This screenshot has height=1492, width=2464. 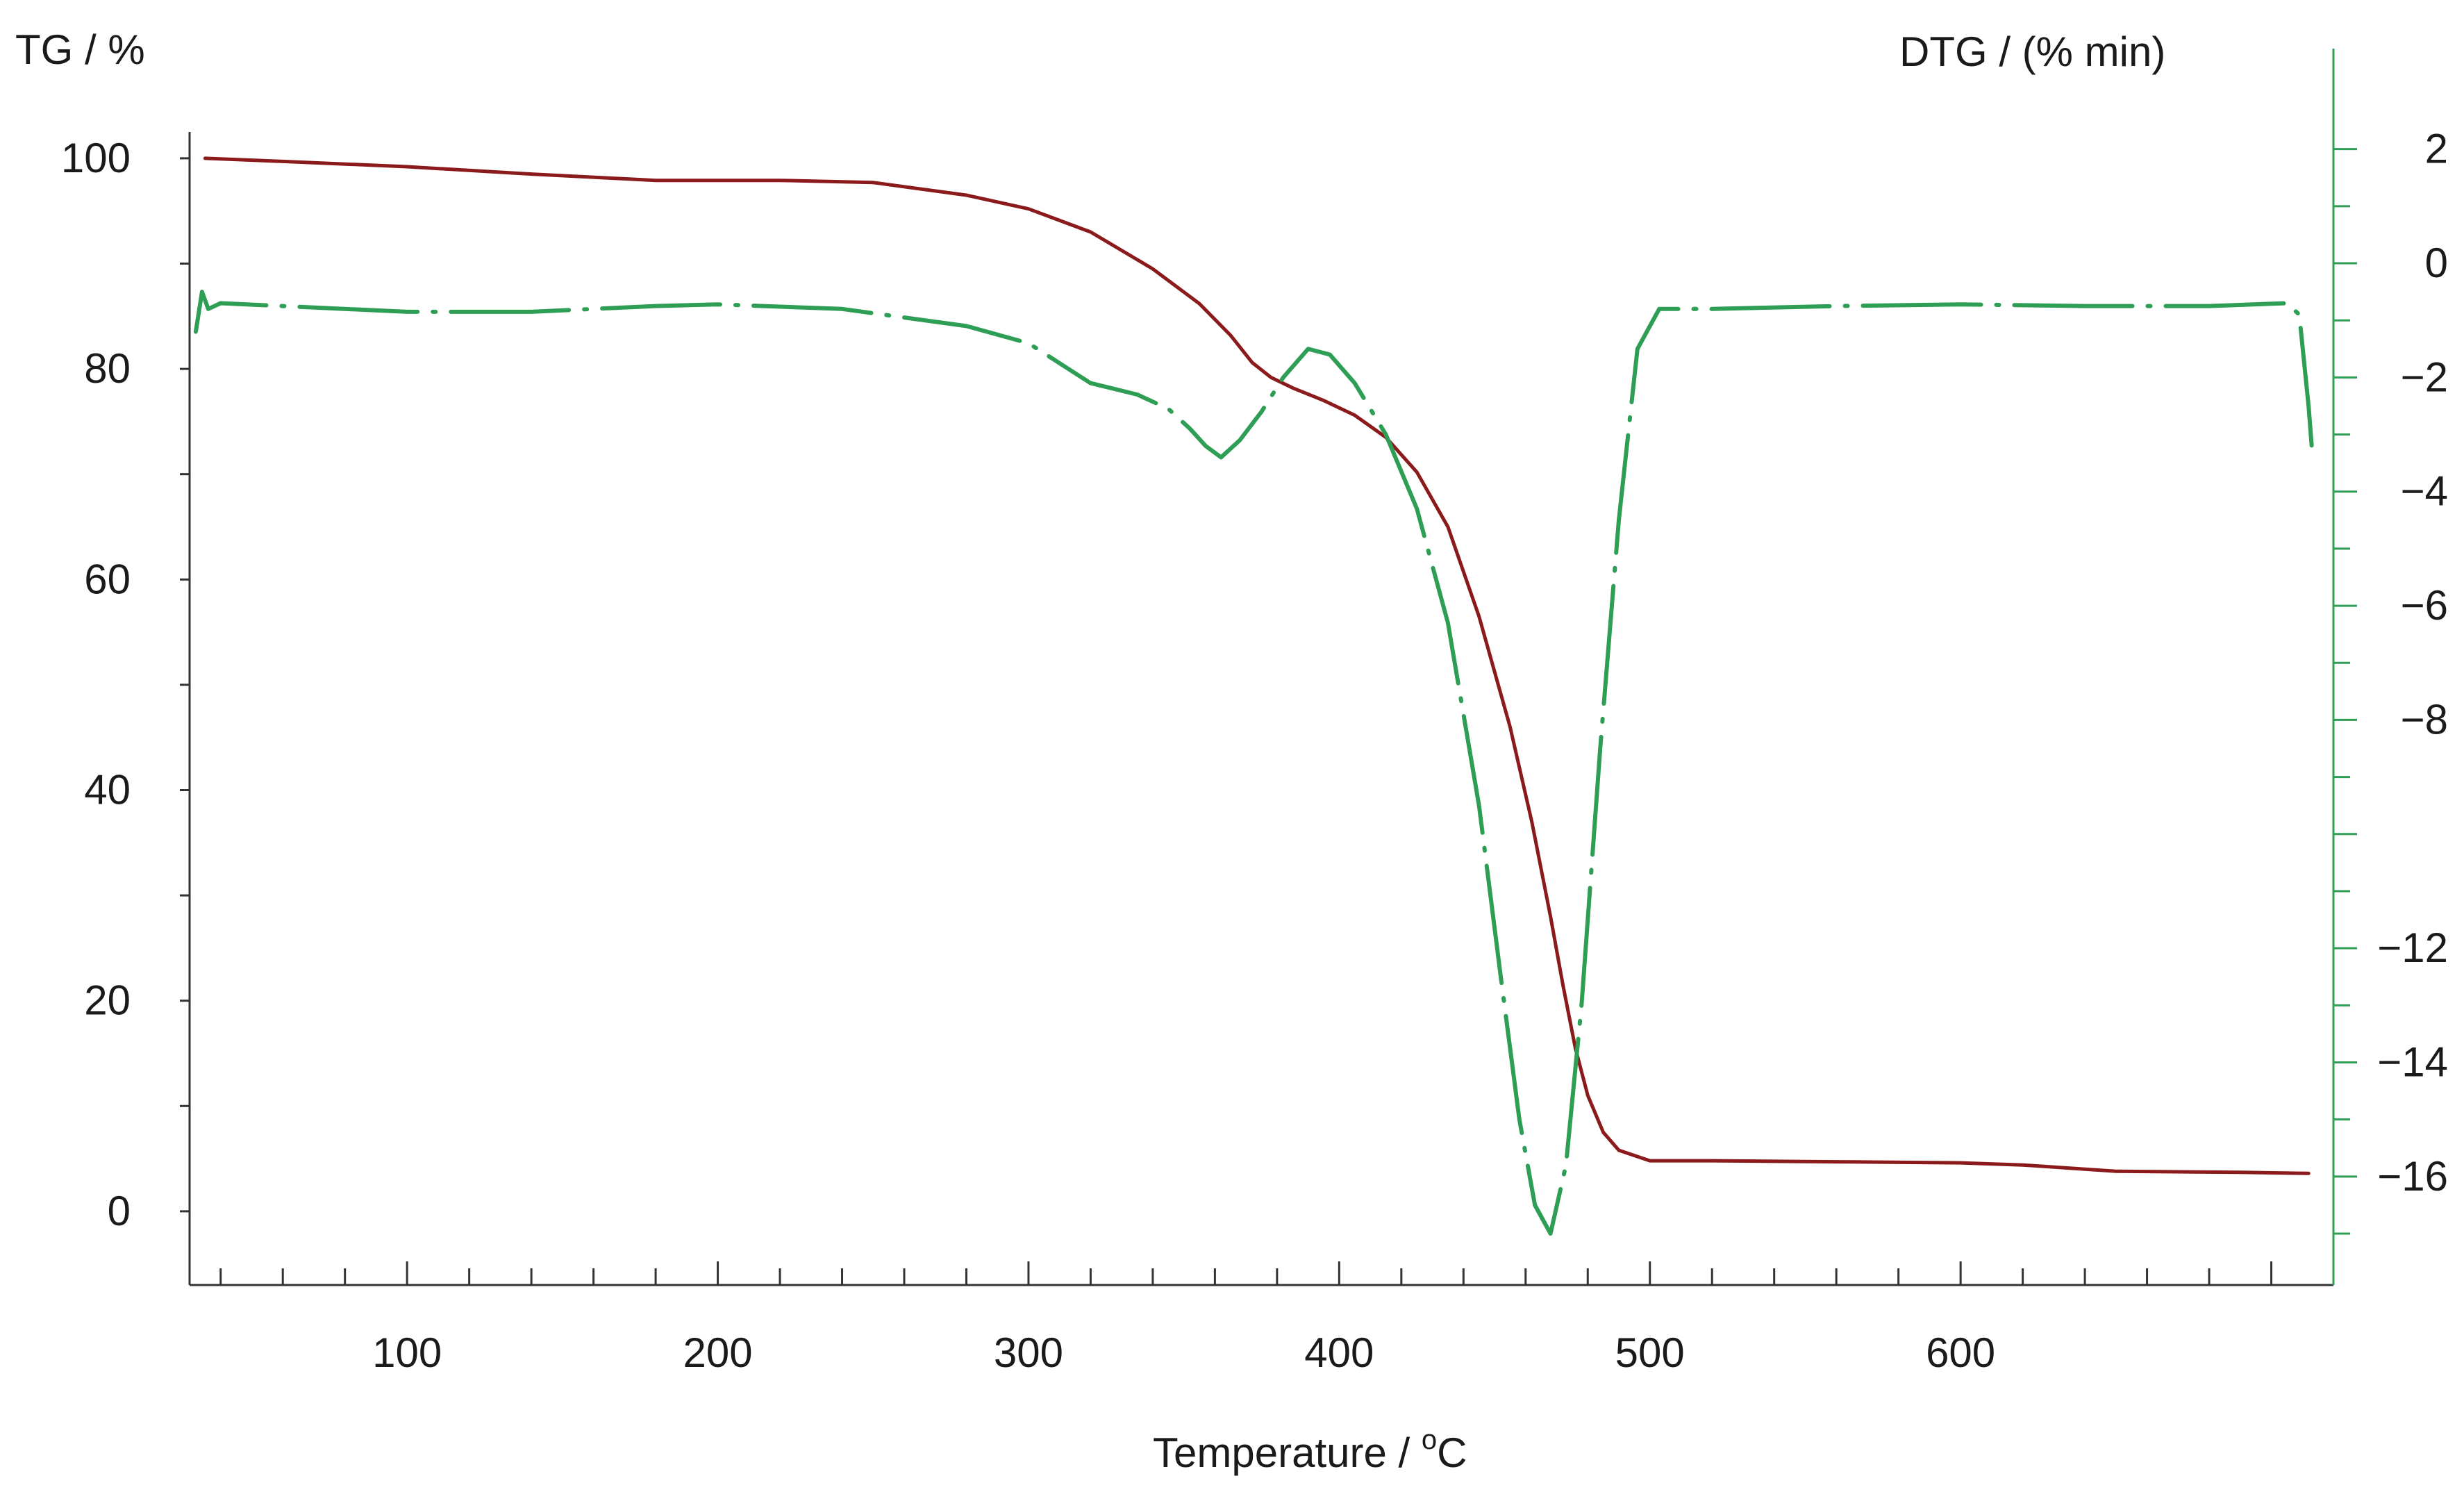 What do you see at coordinates (1452, 1453) in the screenshot?
I see `x-axis-title-unit: C` at bounding box center [1452, 1453].